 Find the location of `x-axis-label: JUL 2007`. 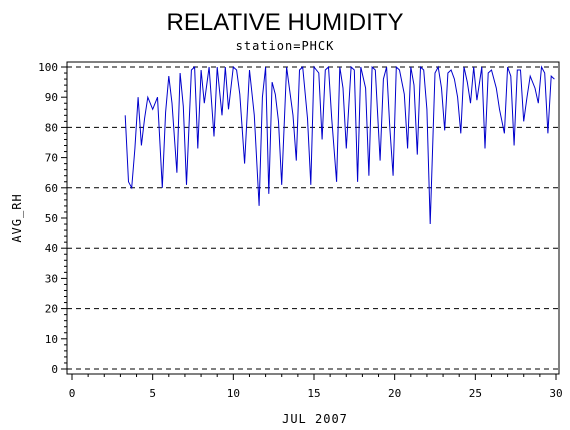

x-axis-label: JUL 2007 is located at coordinates (315, 419).